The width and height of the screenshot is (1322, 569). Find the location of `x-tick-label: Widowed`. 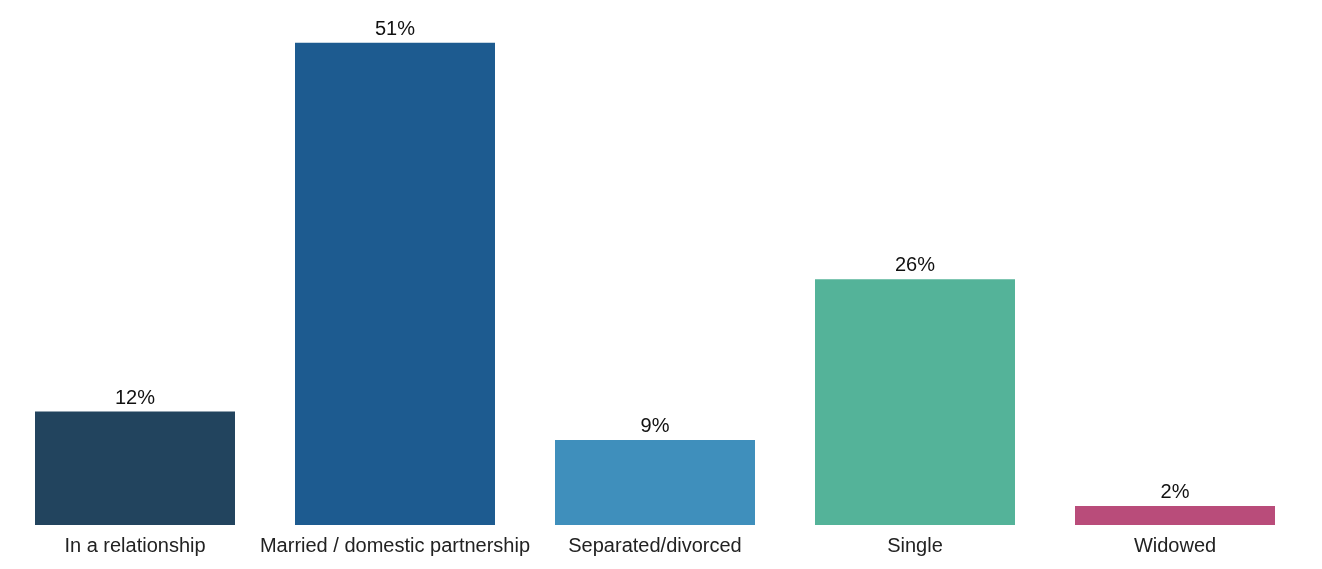

x-tick-label: Widowed is located at coordinates (1175, 544).